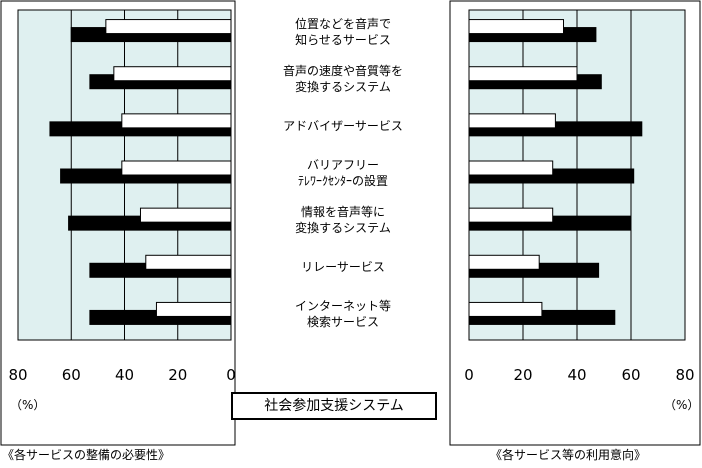  What do you see at coordinates (682, 405) in the screenshot?
I see `right-unit-label: （%）` at bounding box center [682, 405].